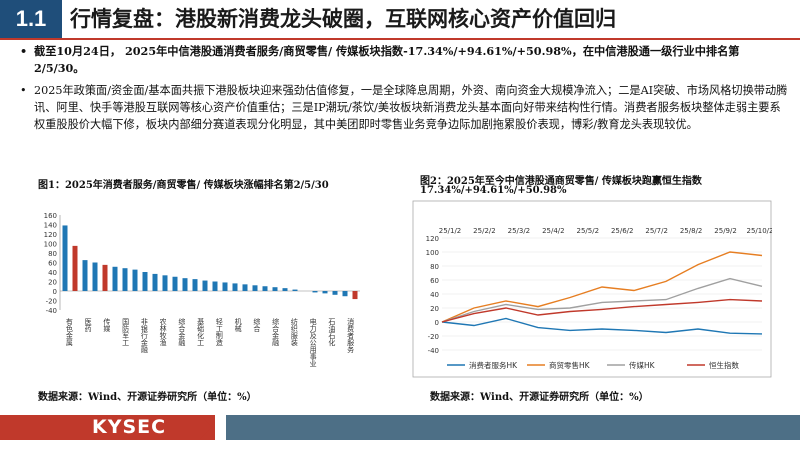  What do you see at coordinates (69, 332) in the screenshot?
I see `x-tick-label: 有色金属` at bounding box center [69, 332].